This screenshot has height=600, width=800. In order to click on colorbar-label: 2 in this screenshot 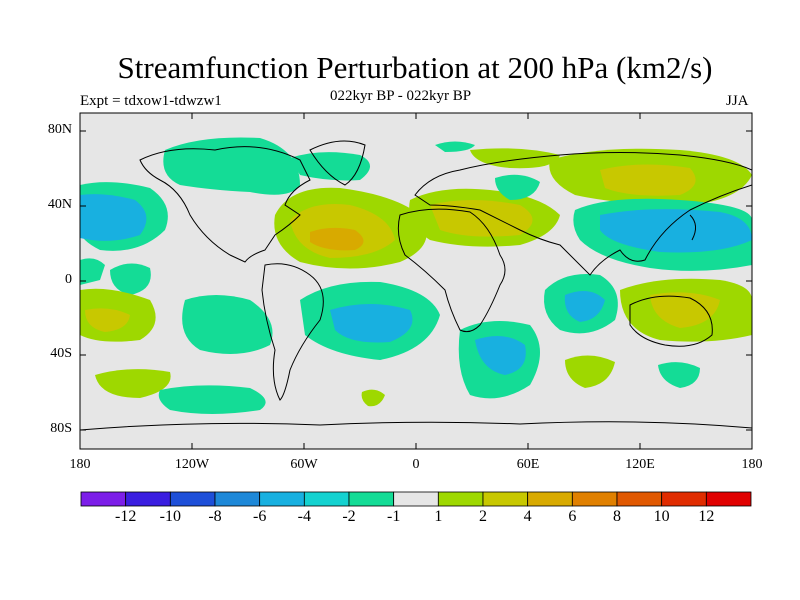, I will do `click(483, 516)`.